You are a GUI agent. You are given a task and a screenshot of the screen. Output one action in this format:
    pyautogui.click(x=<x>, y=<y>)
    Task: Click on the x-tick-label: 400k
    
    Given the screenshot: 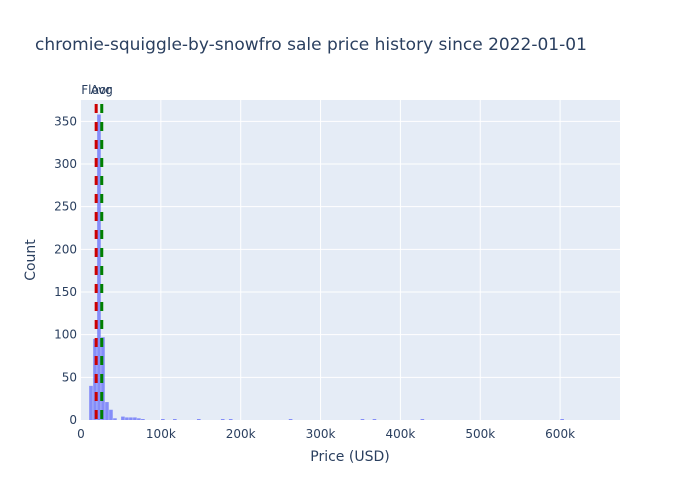 What is the action you would take?
    pyautogui.click(x=400, y=434)
    